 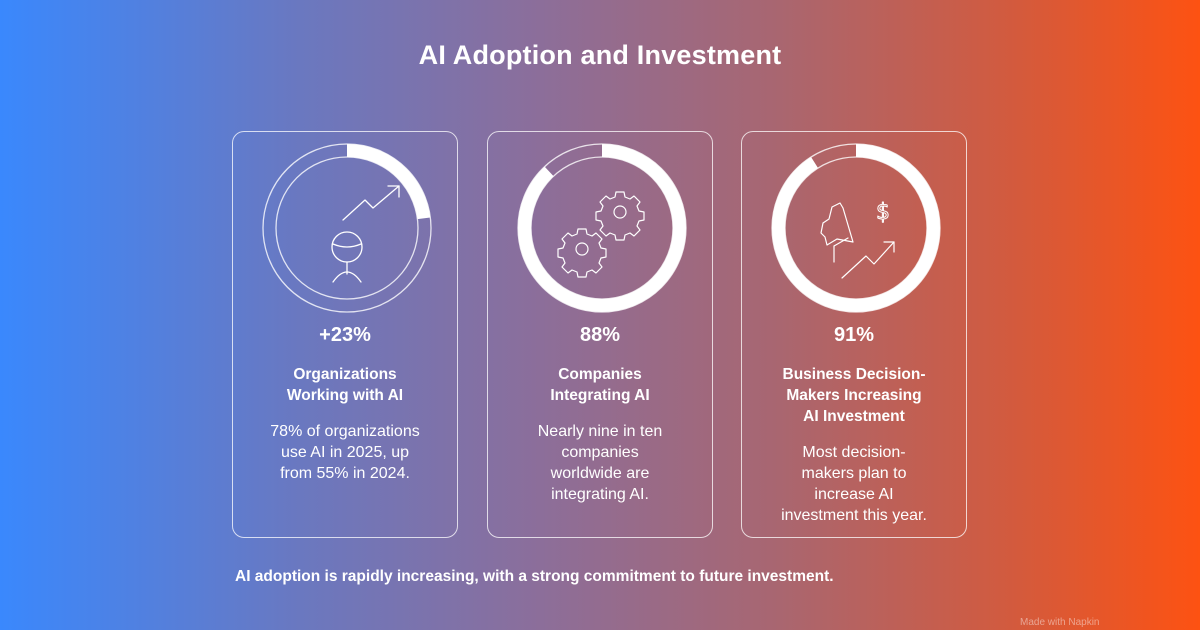 What do you see at coordinates (345, 385) in the screenshot?
I see `card-heading: Organizations Working with AI` at bounding box center [345, 385].